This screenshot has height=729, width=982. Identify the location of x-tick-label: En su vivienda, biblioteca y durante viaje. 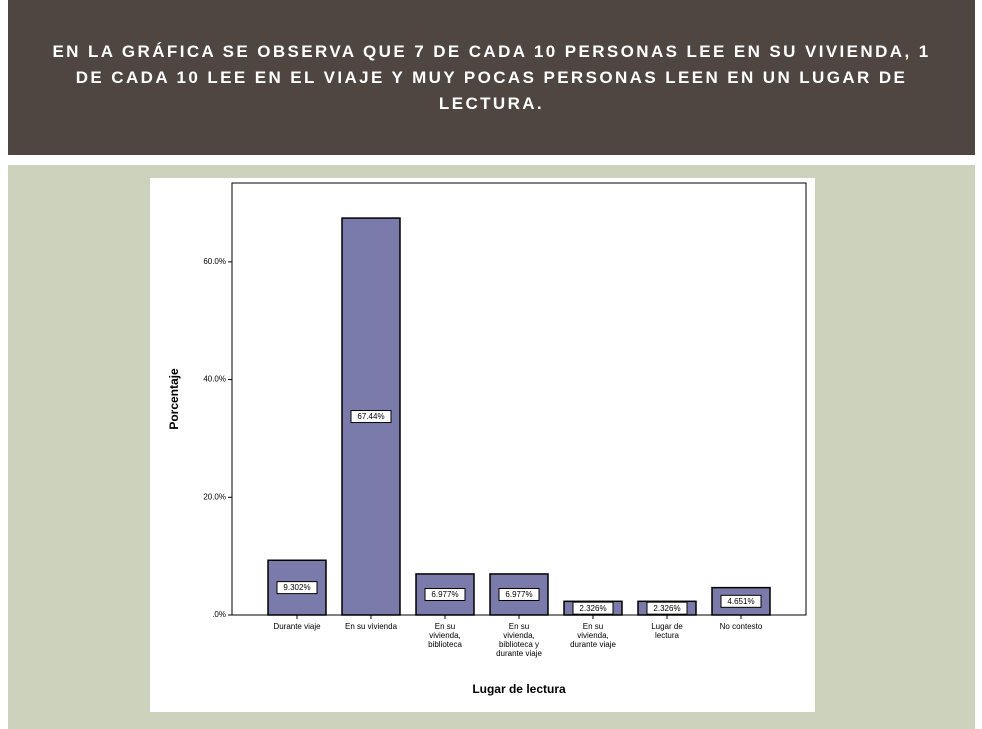
(519, 640).